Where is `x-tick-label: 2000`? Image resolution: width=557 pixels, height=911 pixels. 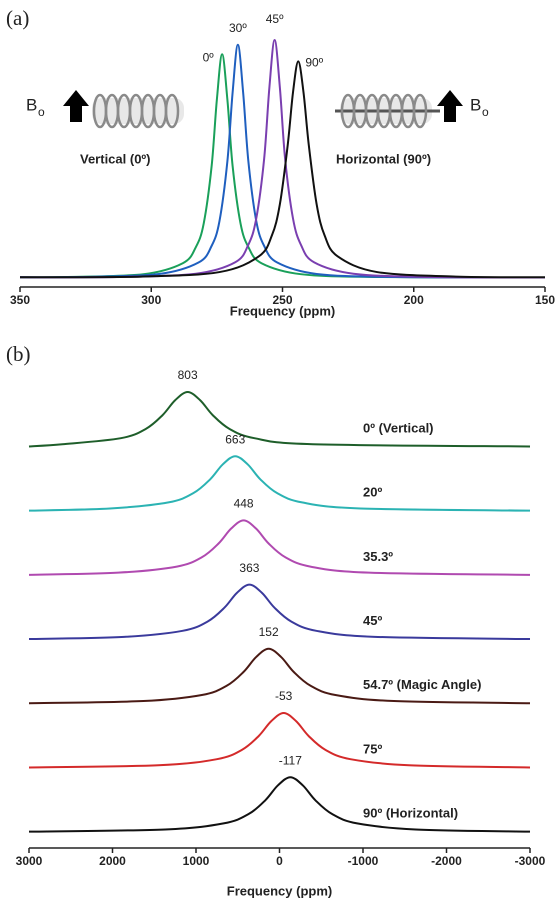 x-tick-label: 2000 is located at coordinates (112, 861).